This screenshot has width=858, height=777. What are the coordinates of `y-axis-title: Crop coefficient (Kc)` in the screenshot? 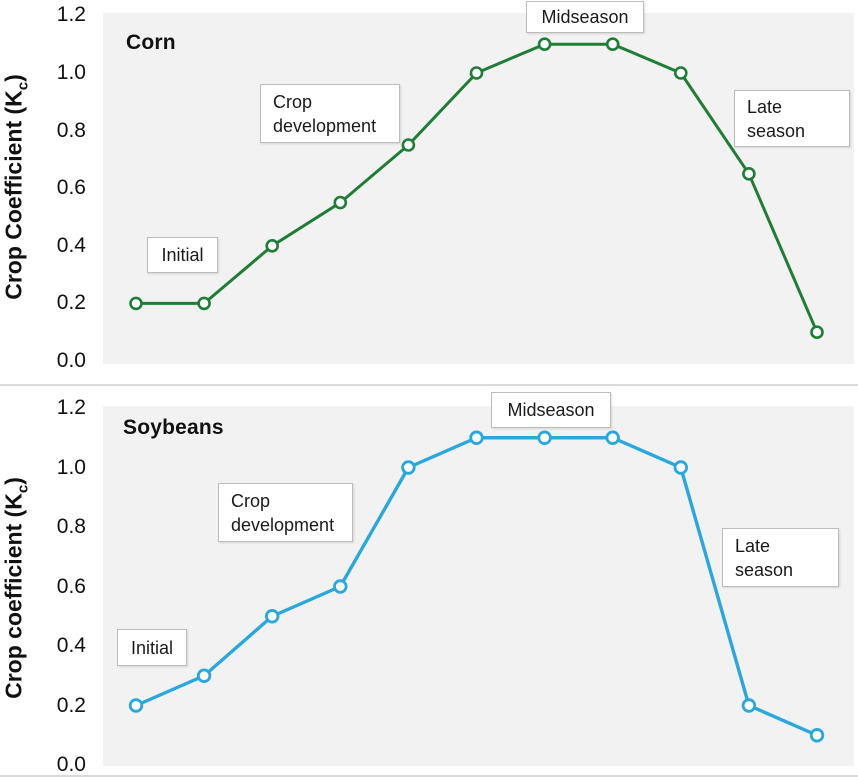 It's located at (16, 588).